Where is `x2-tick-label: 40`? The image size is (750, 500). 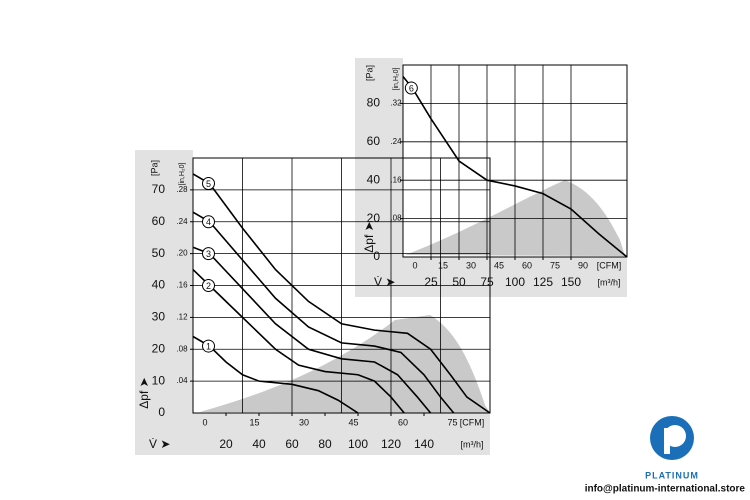 x2-tick-label: 40 is located at coordinates (259, 444).